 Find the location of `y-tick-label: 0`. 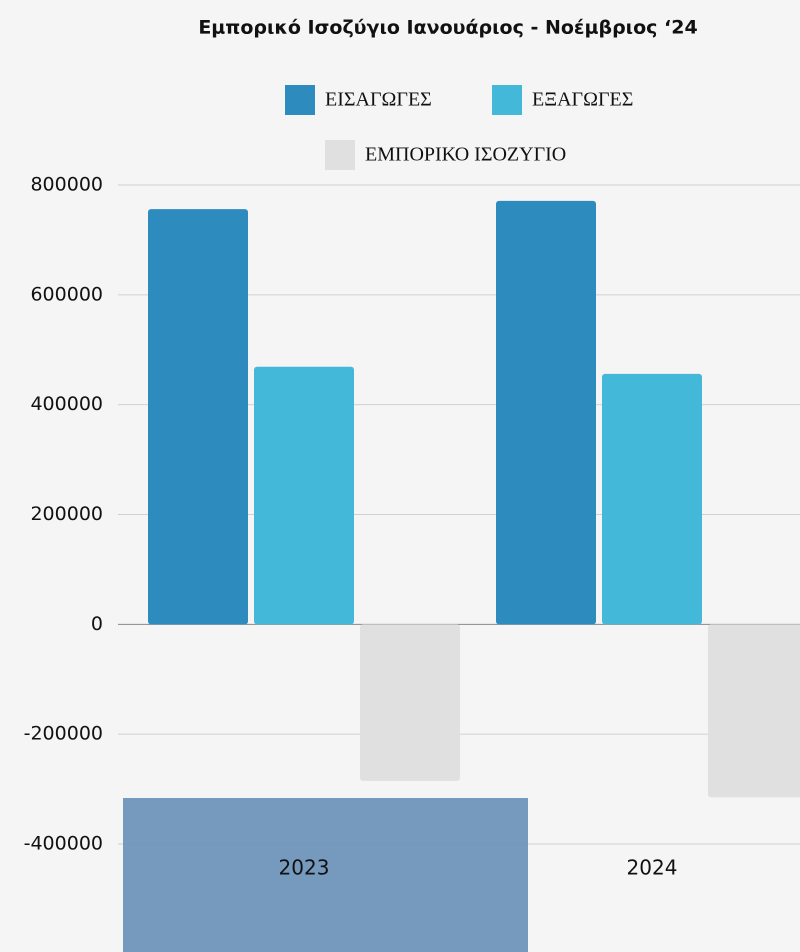

y-tick-label: 0 is located at coordinates (97, 624).